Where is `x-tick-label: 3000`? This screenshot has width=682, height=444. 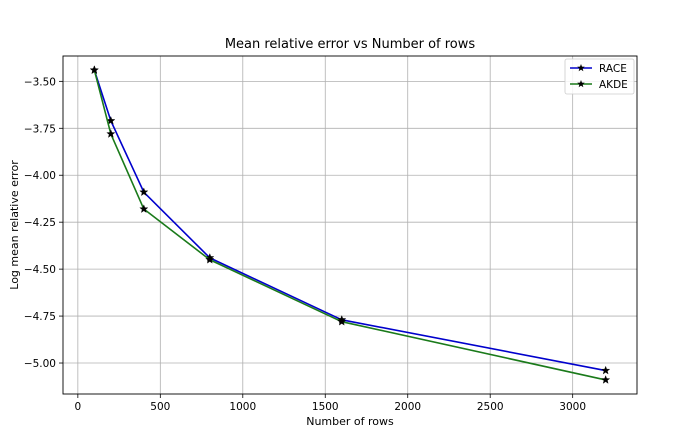 x-tick-label: 3000 is located at coordinates (572, 407).